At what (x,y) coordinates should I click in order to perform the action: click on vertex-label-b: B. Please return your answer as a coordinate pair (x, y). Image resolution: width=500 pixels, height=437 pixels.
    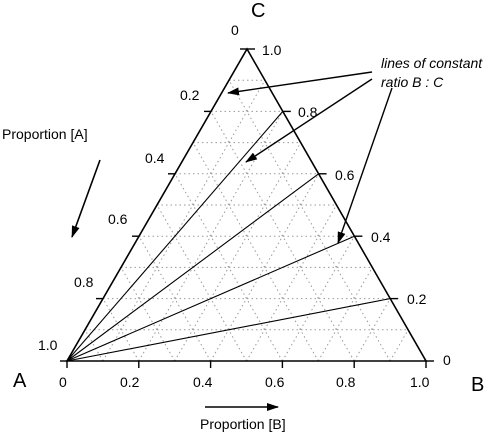
    Looking at the image, I should click on (477, 385).